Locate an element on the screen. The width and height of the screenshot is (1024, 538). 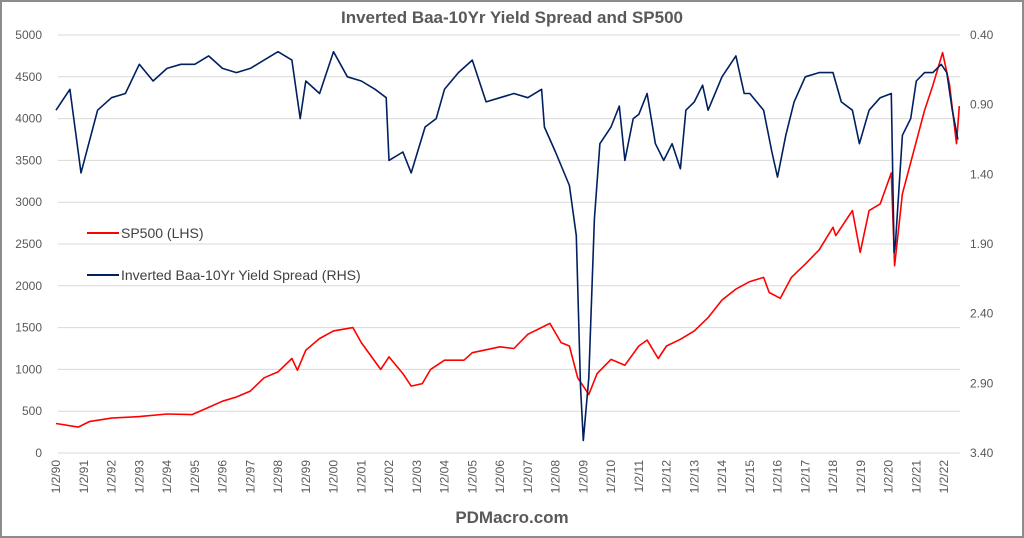
left-tick-label: 3000 is located at coordinates (28, 202).